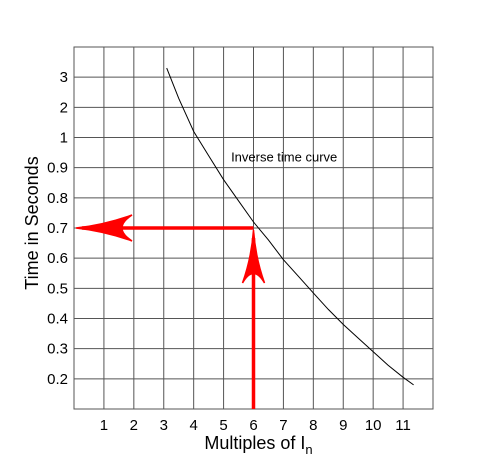  I want to click on x-tick-label: 11, so click(403, 425).